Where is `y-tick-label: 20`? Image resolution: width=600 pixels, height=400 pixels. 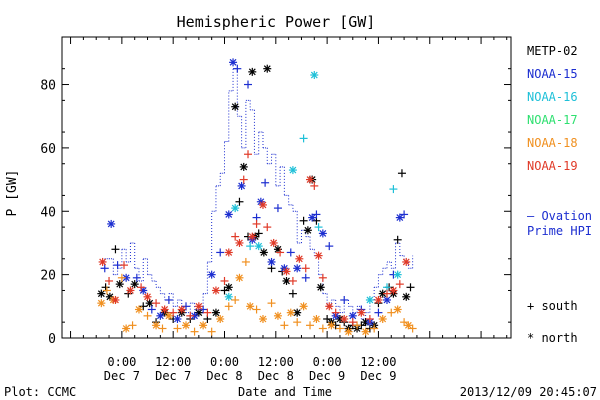
y-tick-label: 20 is located at coordinates (48, 276).